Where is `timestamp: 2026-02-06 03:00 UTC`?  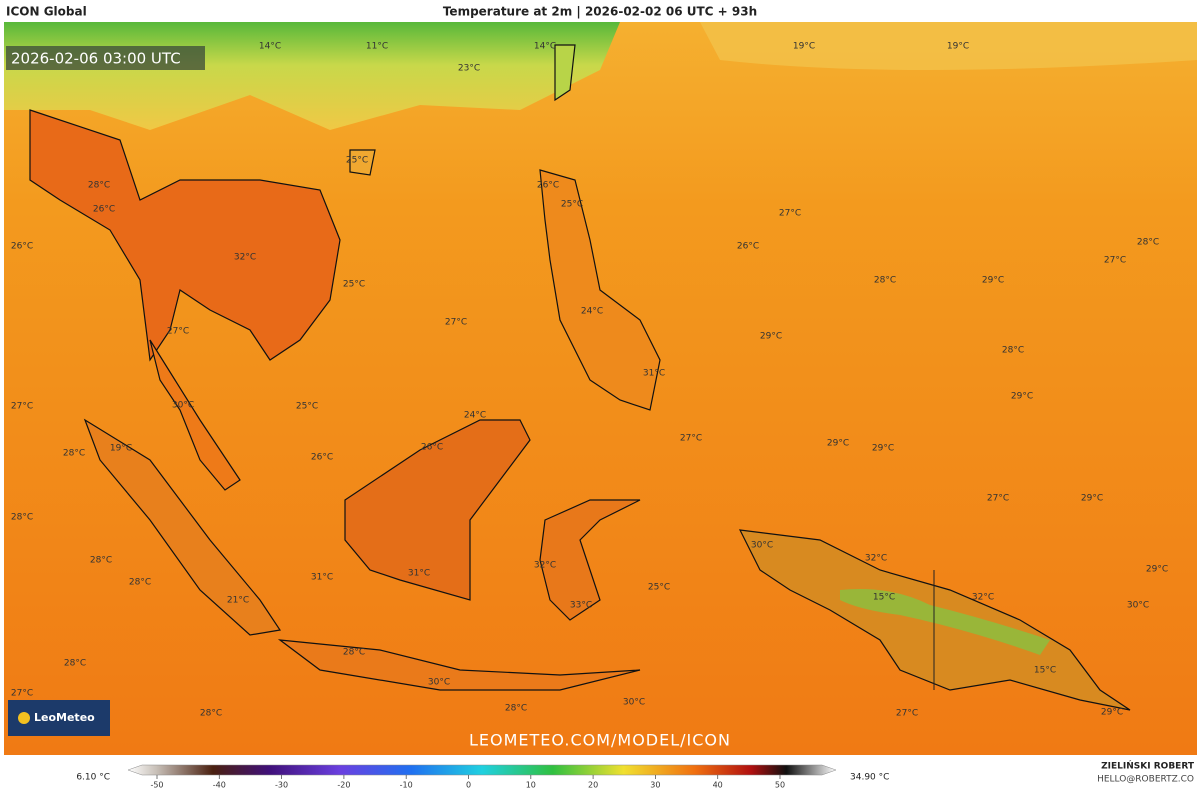 timestamp: 2026-02-06 03:00 UTC is located at coordinates (96, 59).